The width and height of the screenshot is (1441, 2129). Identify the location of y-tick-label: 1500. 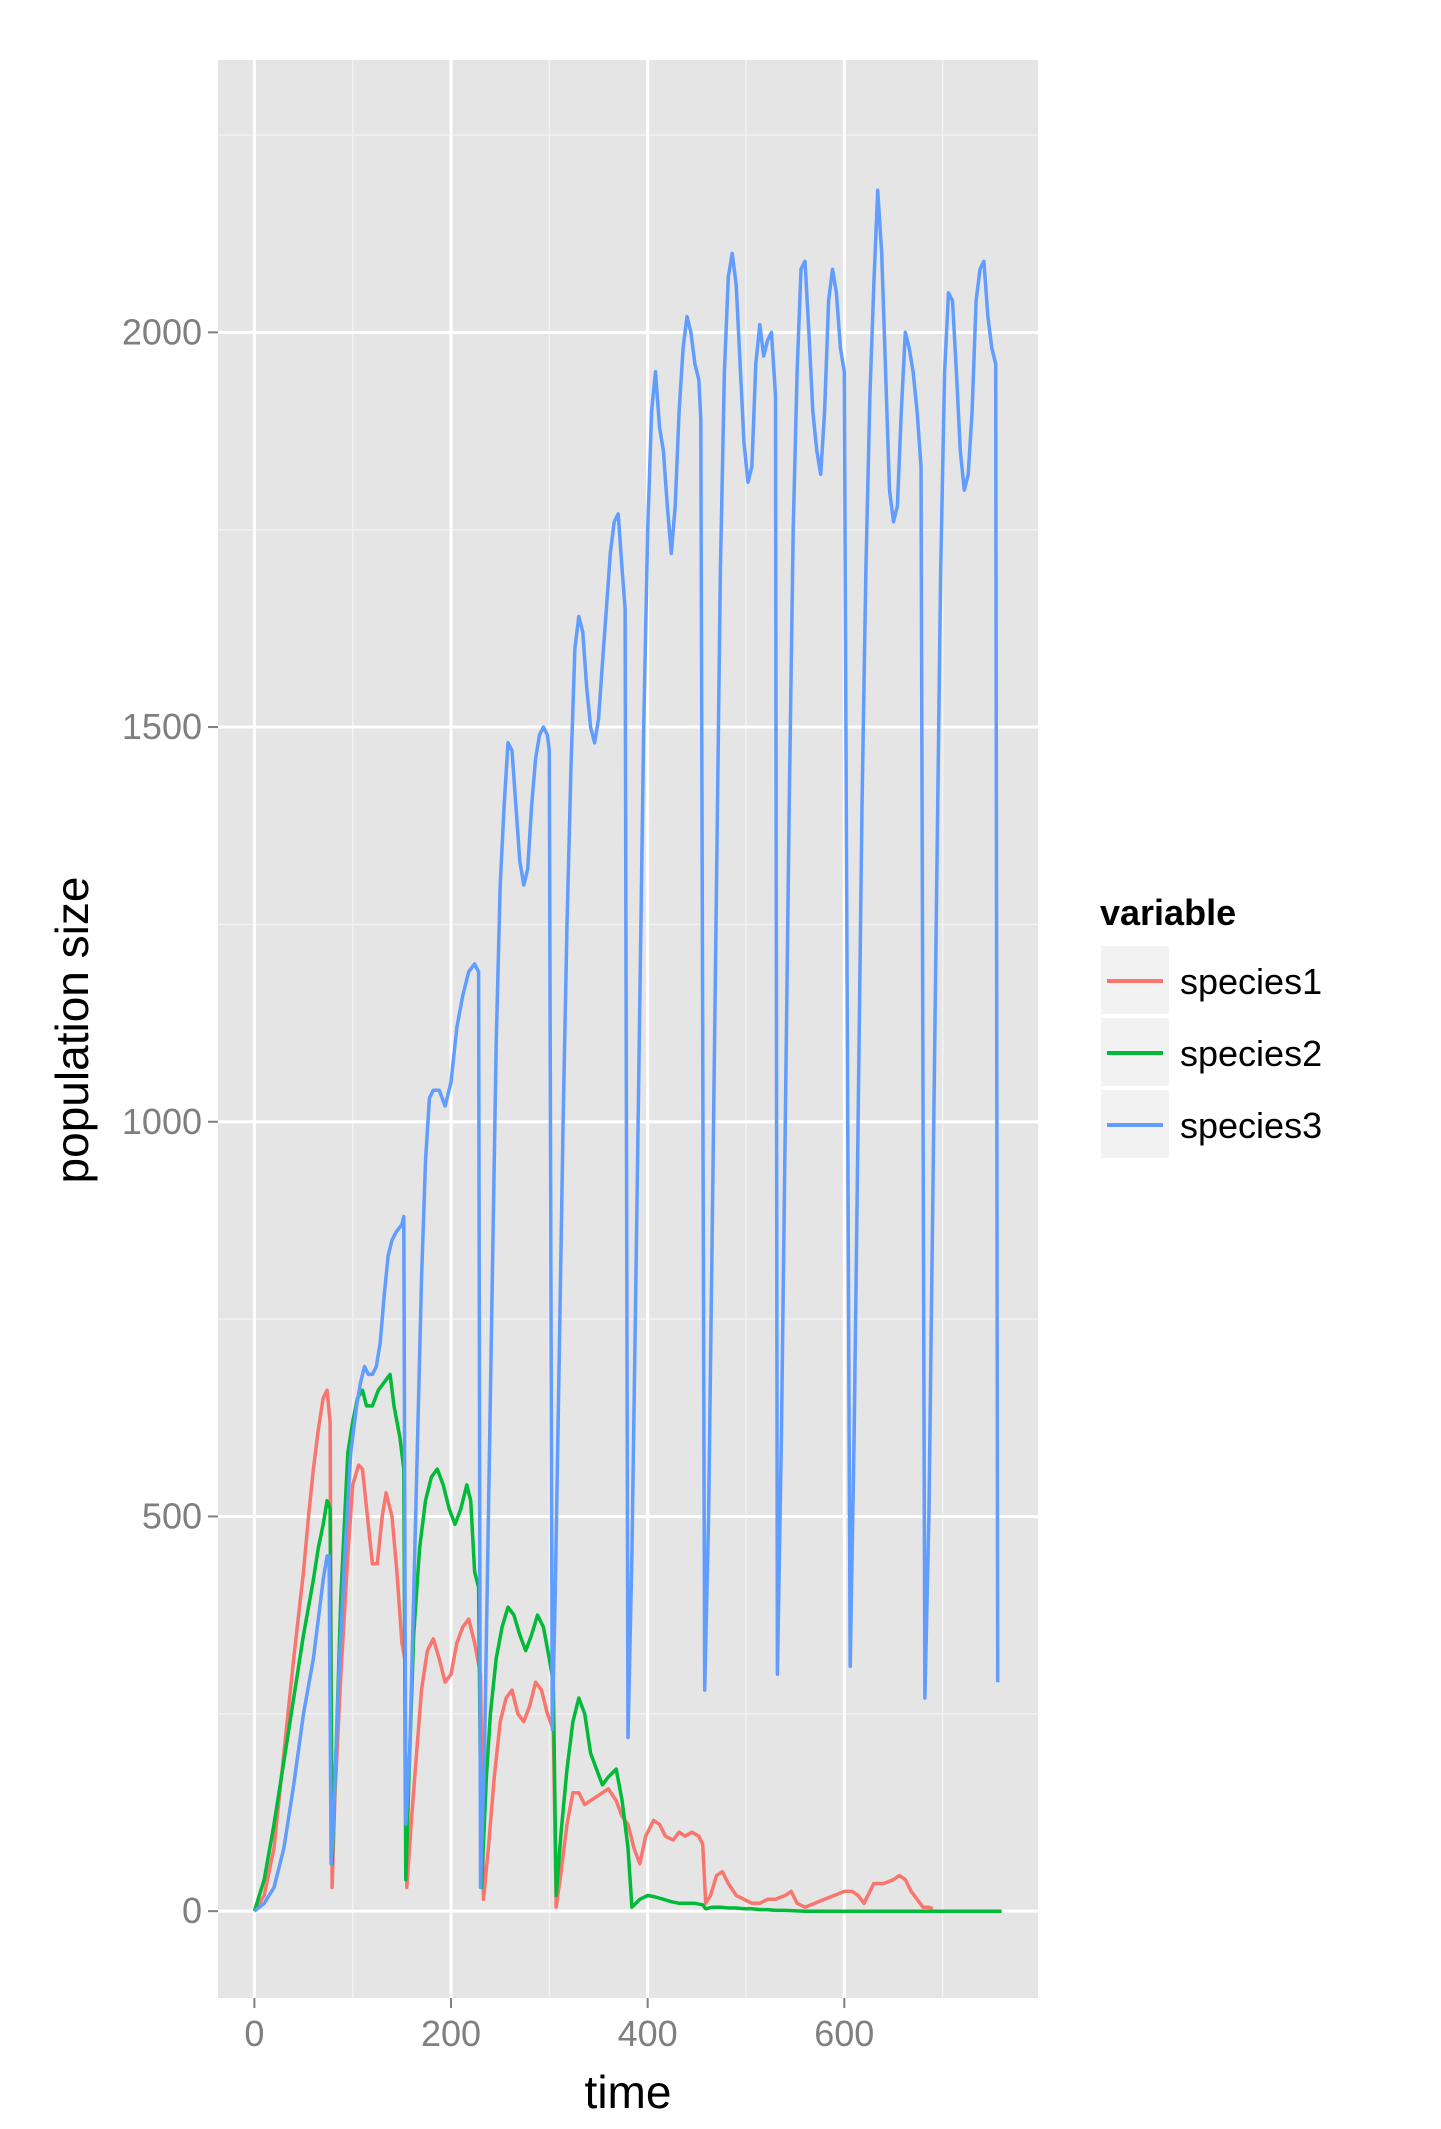
(162, 726).